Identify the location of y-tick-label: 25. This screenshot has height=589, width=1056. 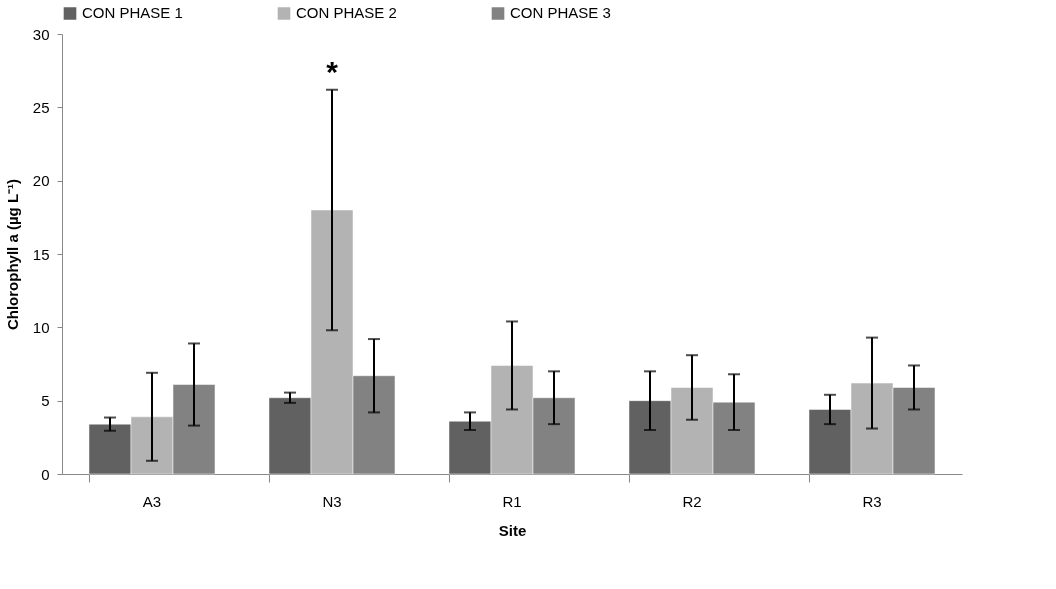
(41, 107).